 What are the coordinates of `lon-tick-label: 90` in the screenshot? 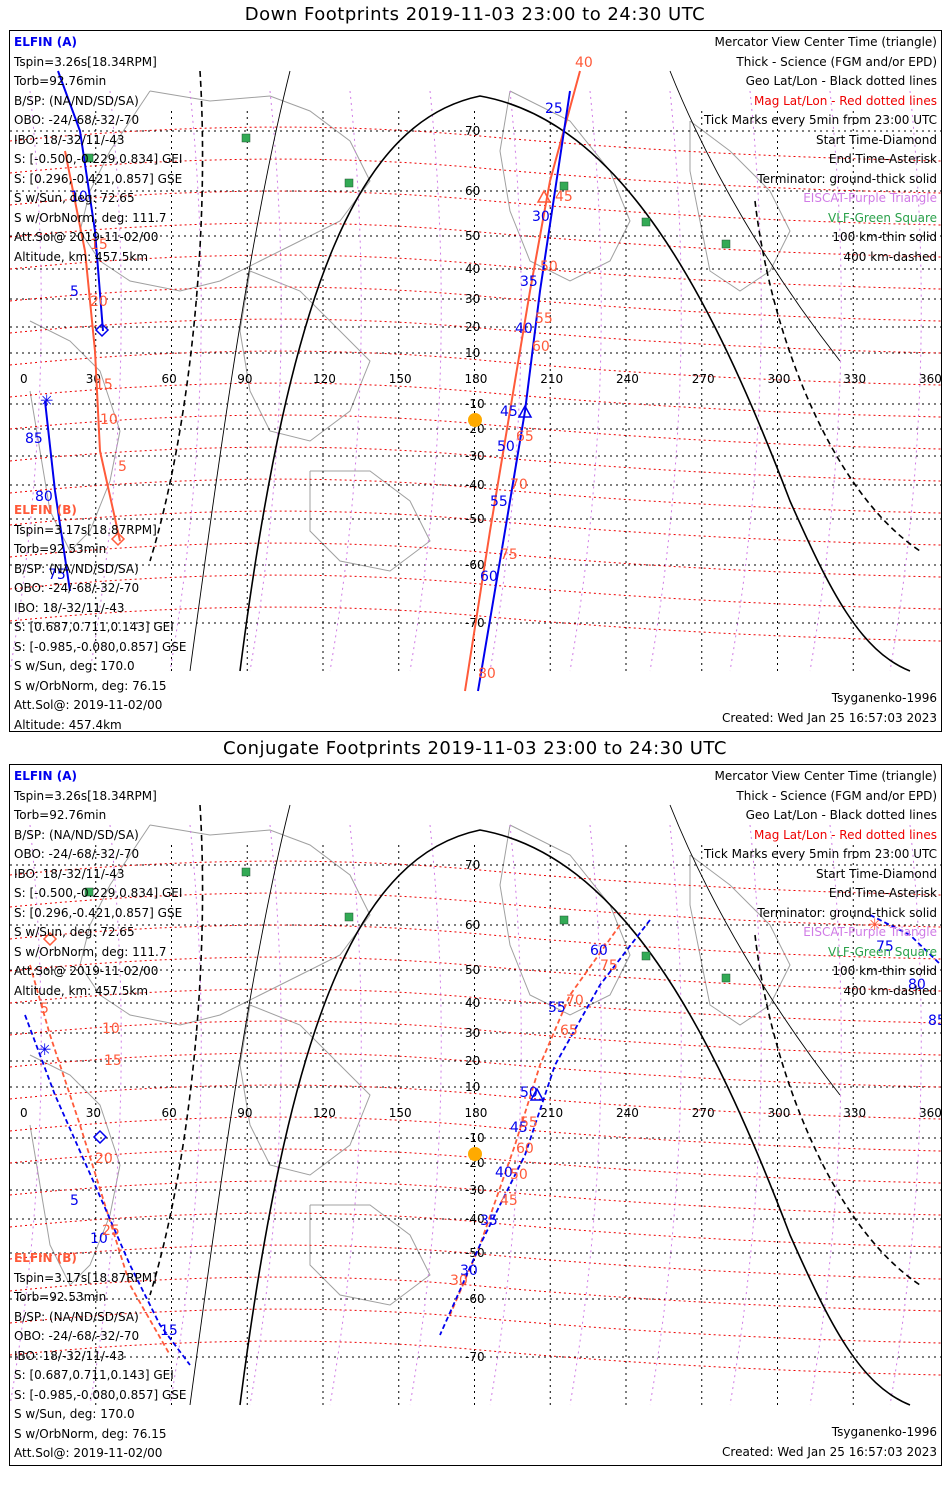 It's located at (244, 379).